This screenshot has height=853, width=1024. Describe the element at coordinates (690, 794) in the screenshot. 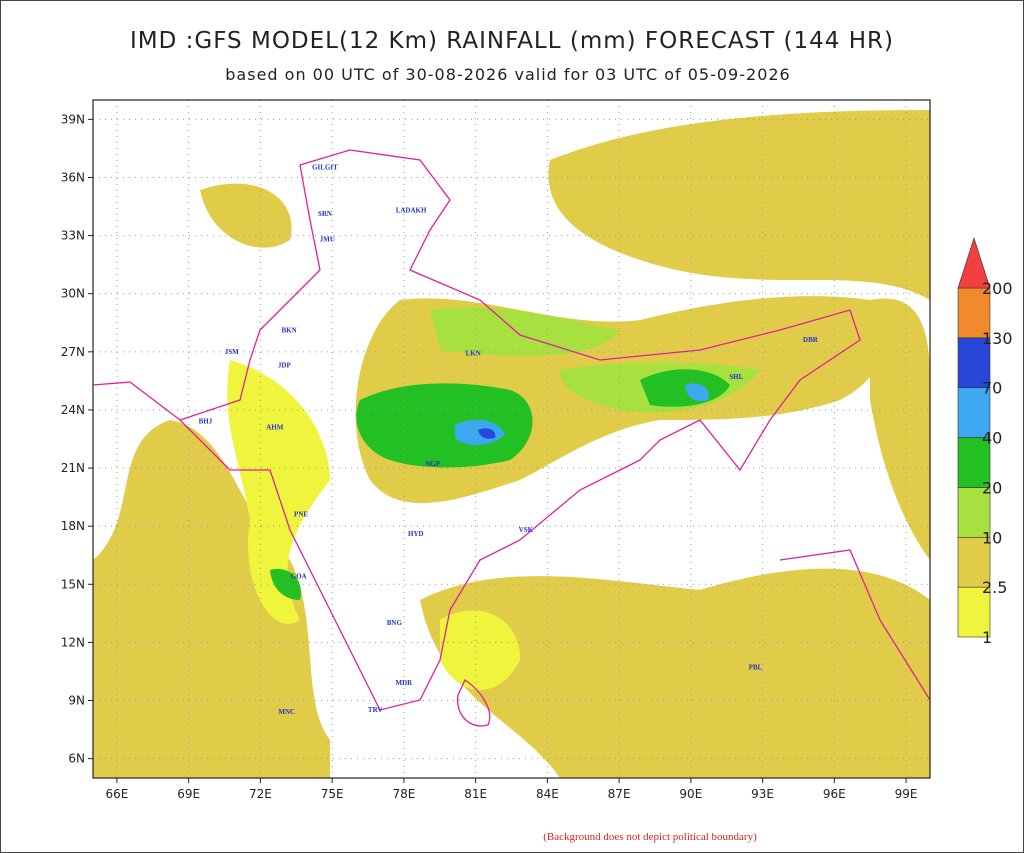

I see `x-tick-label: 90E` at that location.